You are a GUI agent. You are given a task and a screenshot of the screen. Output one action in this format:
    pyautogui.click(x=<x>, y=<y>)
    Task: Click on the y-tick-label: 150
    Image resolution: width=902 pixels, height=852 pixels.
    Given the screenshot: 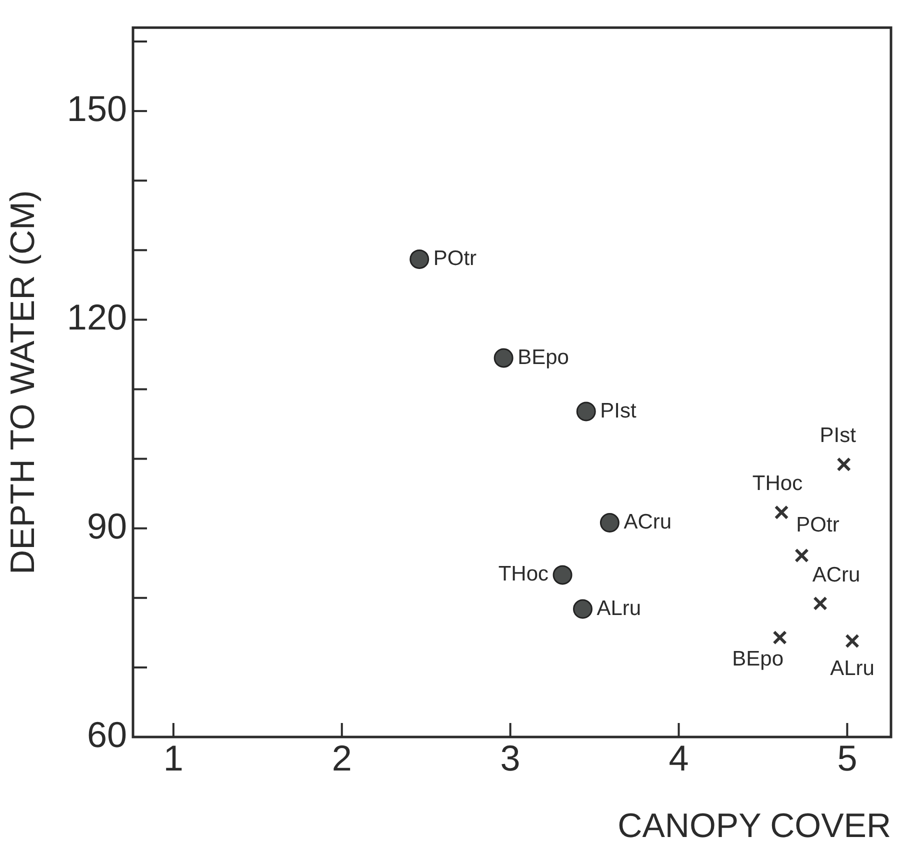 What is the action you would take?
    pyautogui.click(x=96, y=108)
    